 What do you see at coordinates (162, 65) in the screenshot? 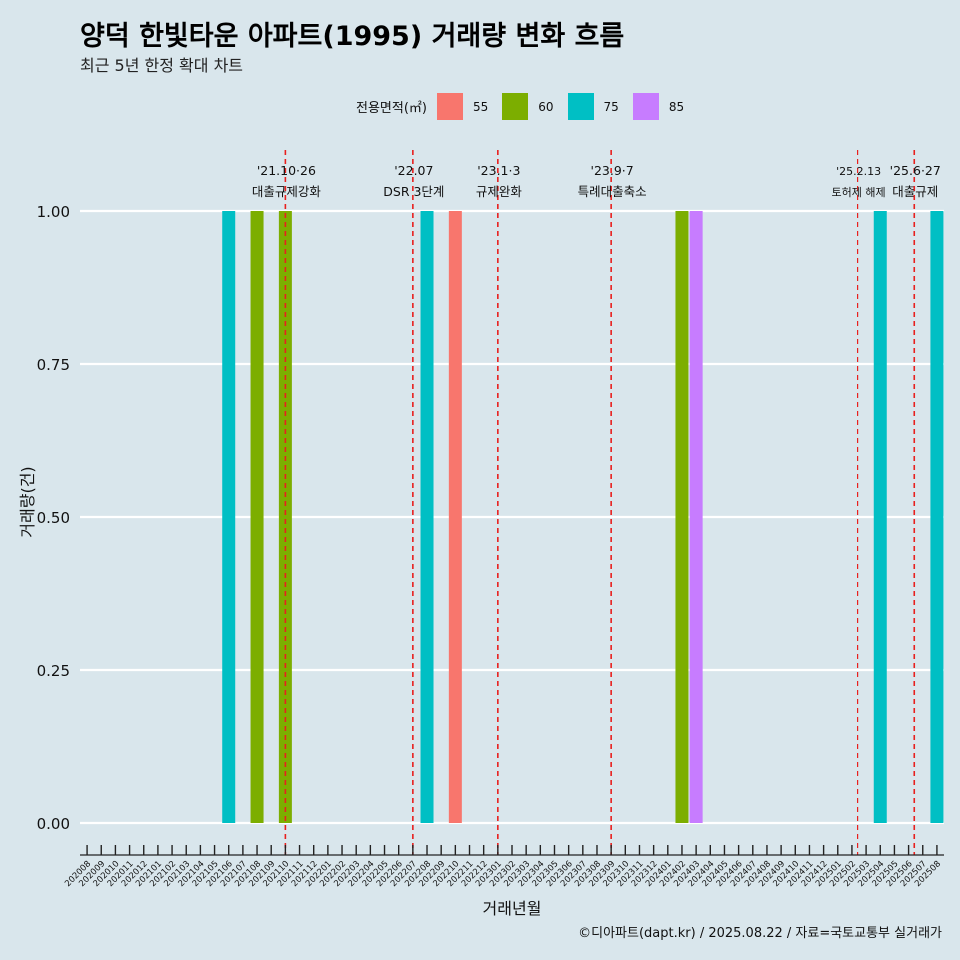
I see `chart-subtitle: 최근 5년 한정 확대 차트` at bounding box center [162, 65].